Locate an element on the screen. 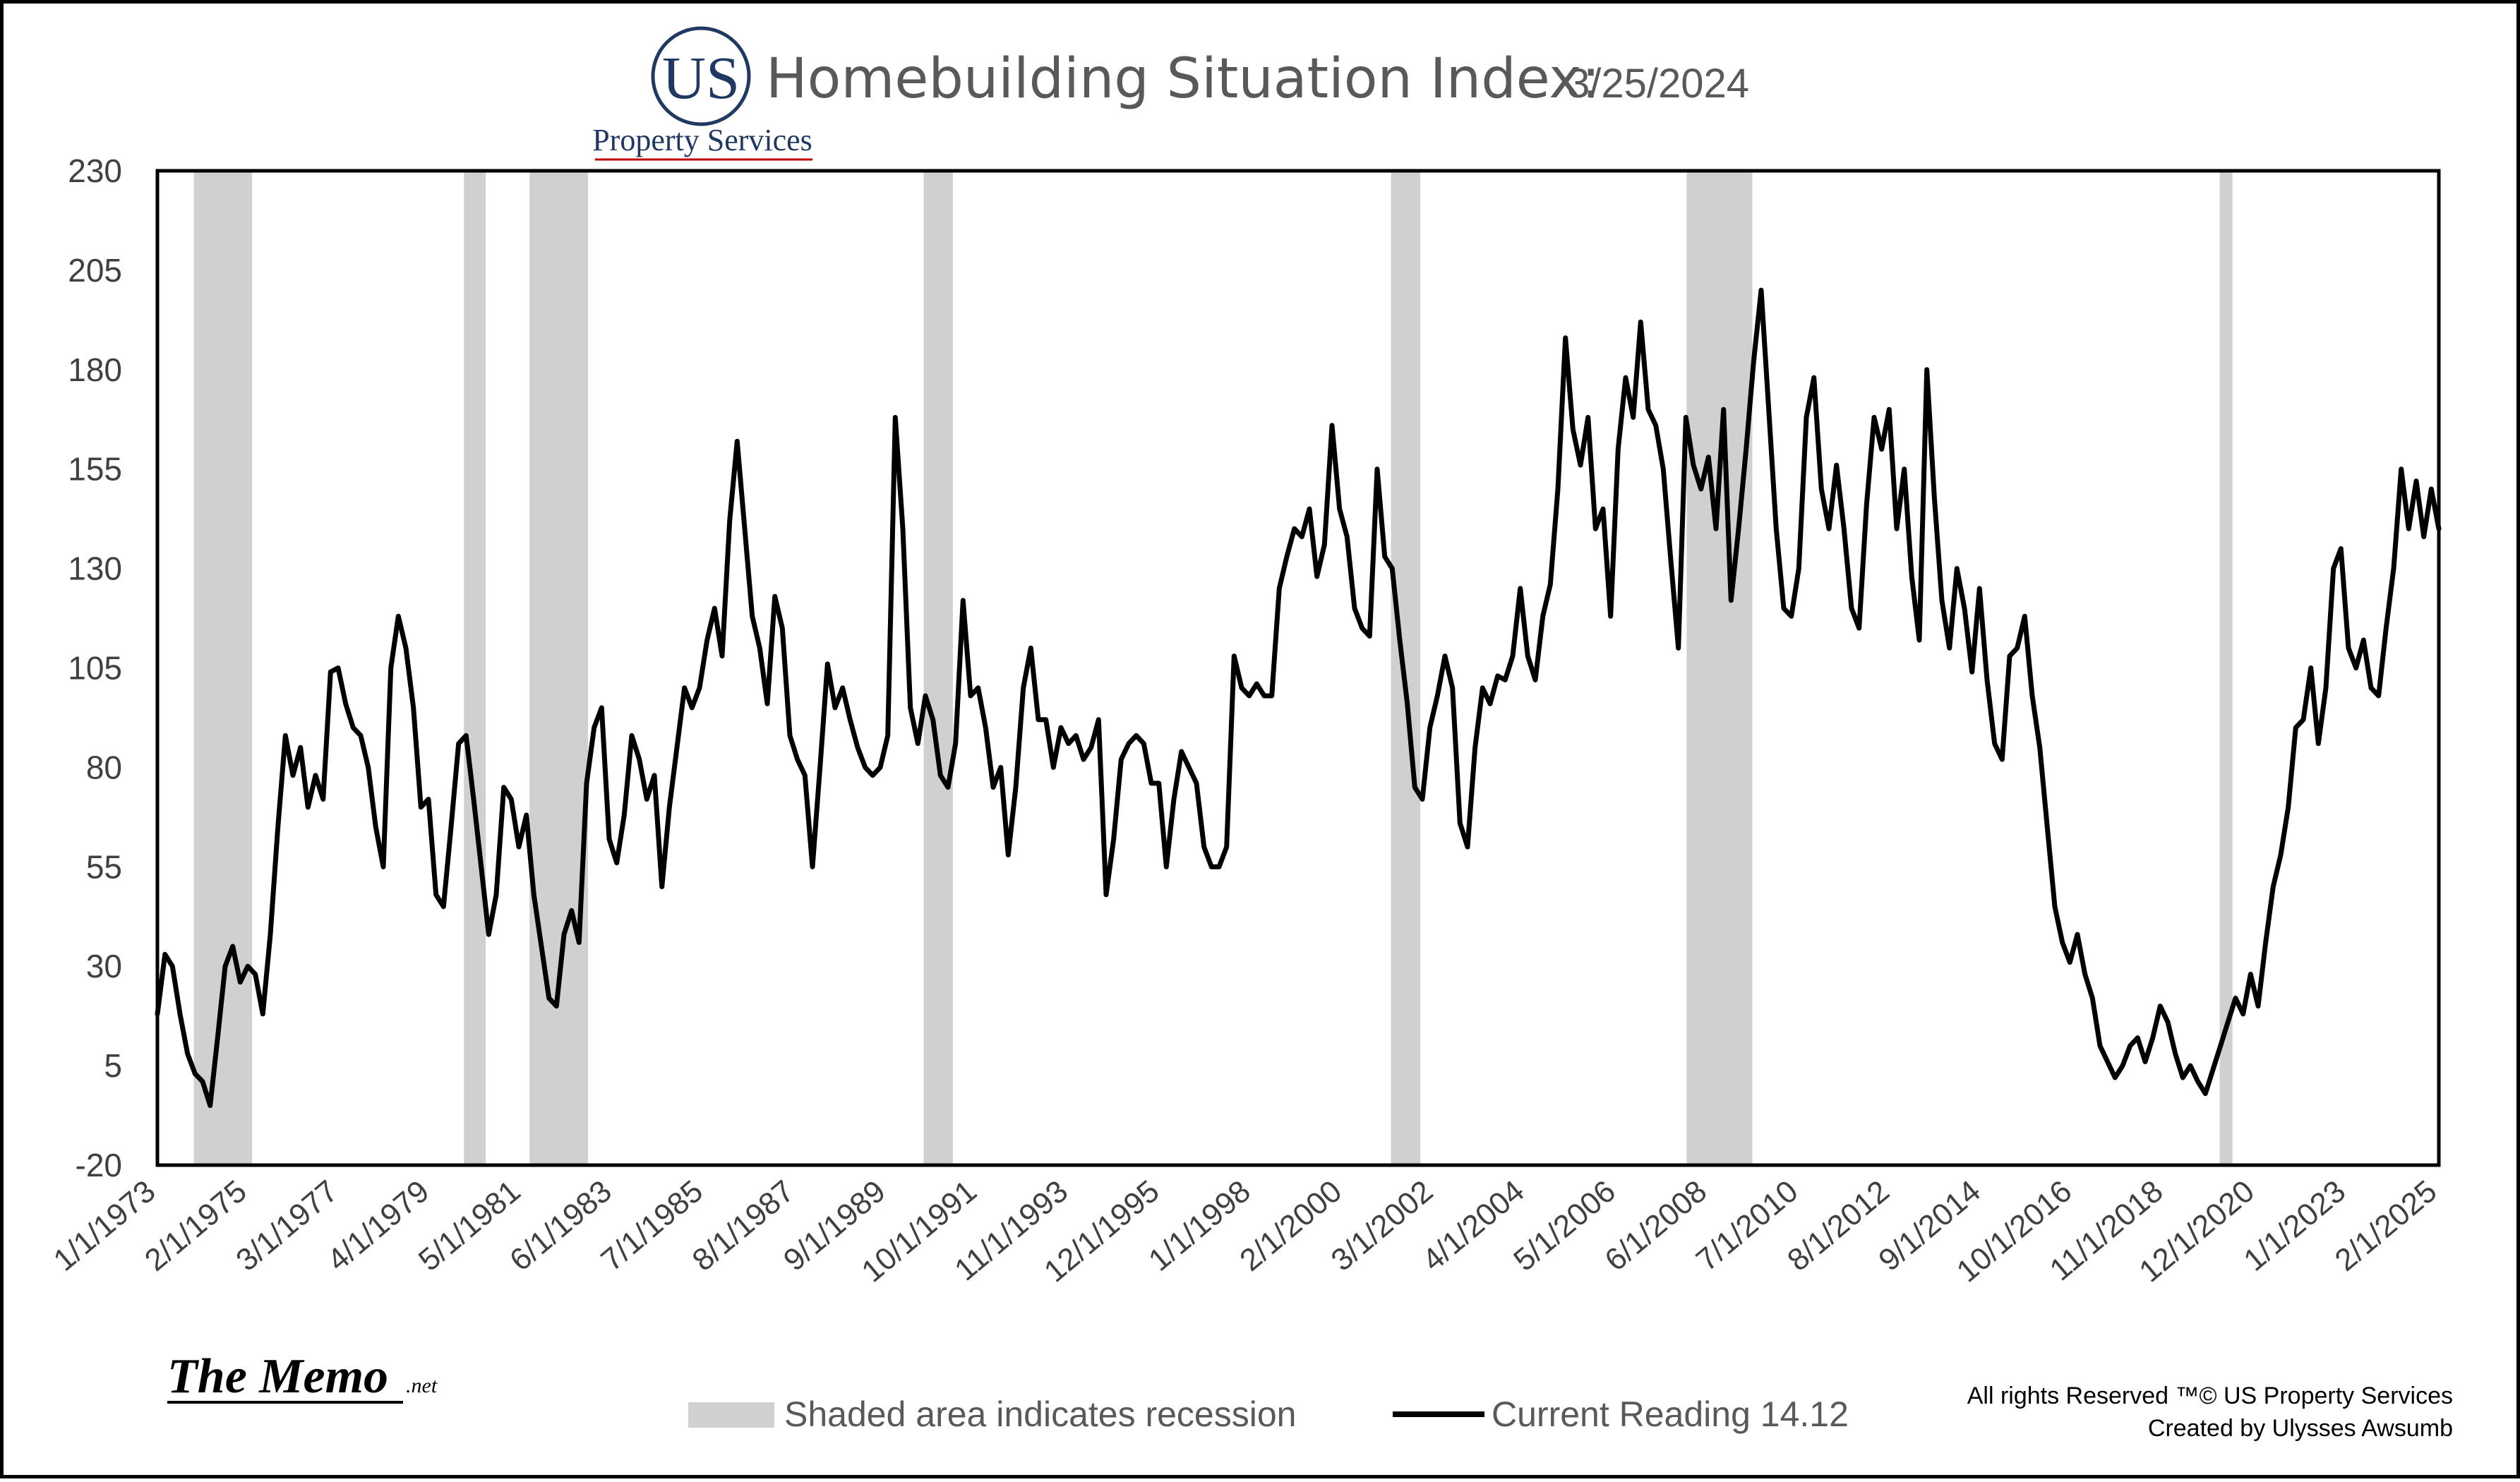 Image resolution: width=2520 pixels, height=1482 pixels. y-tick-label: 230 is located at coordinates (95, 170).